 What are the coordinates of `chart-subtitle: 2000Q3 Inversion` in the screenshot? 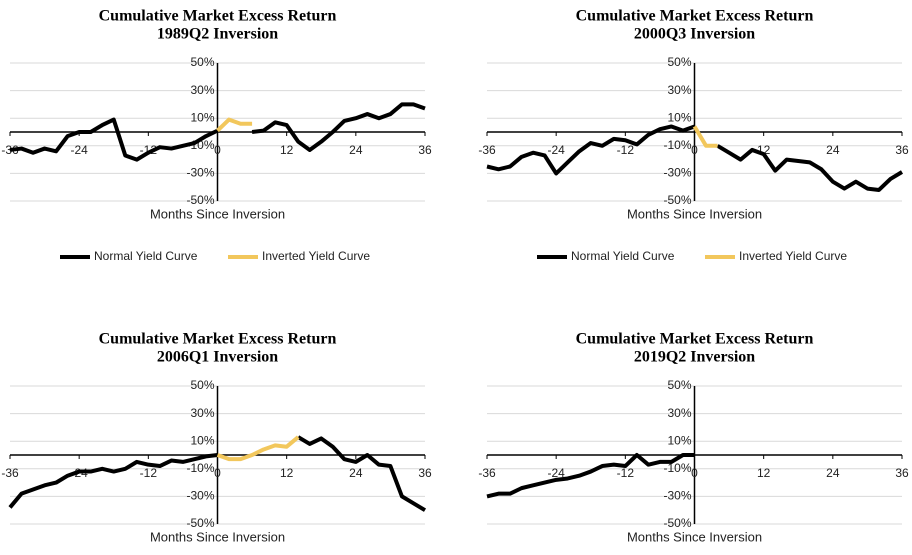 It's located at (694, 34).